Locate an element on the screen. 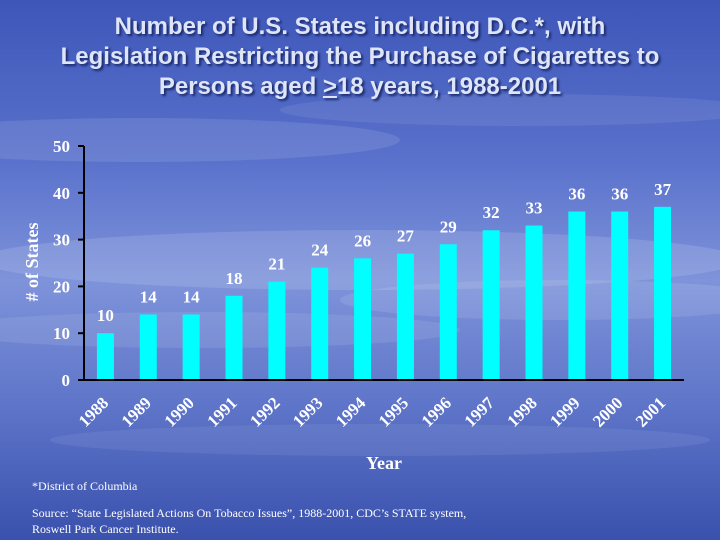  y-tick-label: 0 is located at coordinates (66, 380).